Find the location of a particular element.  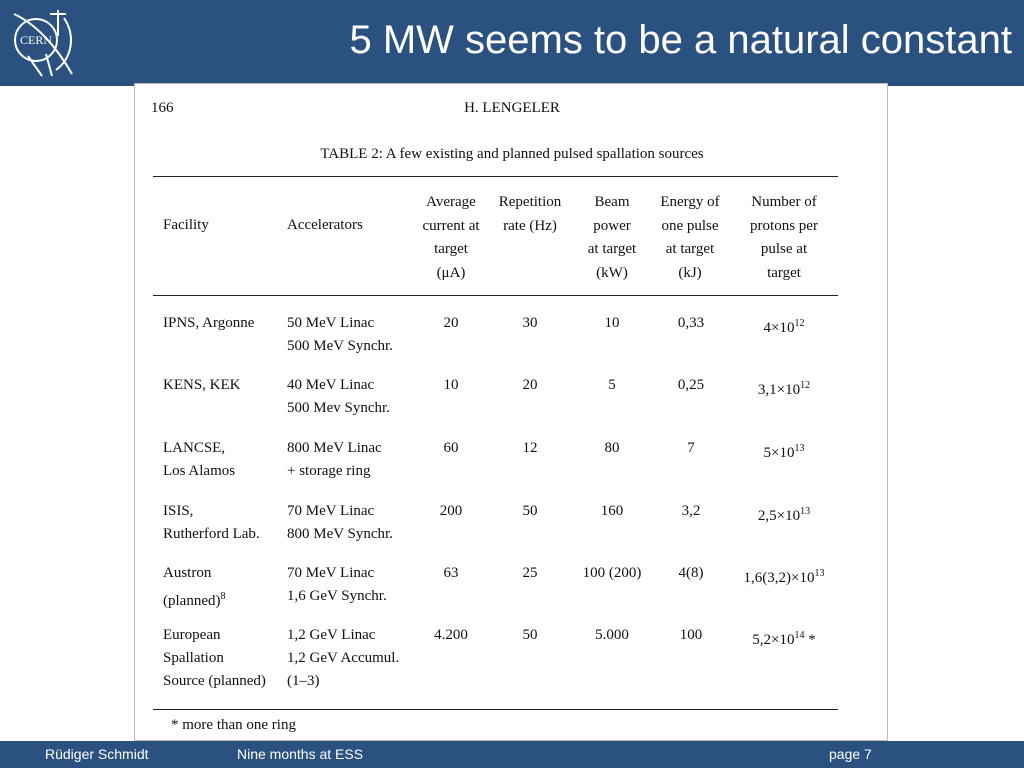

row-kens-energy: 0,25 is located at coordinates (691, 385).